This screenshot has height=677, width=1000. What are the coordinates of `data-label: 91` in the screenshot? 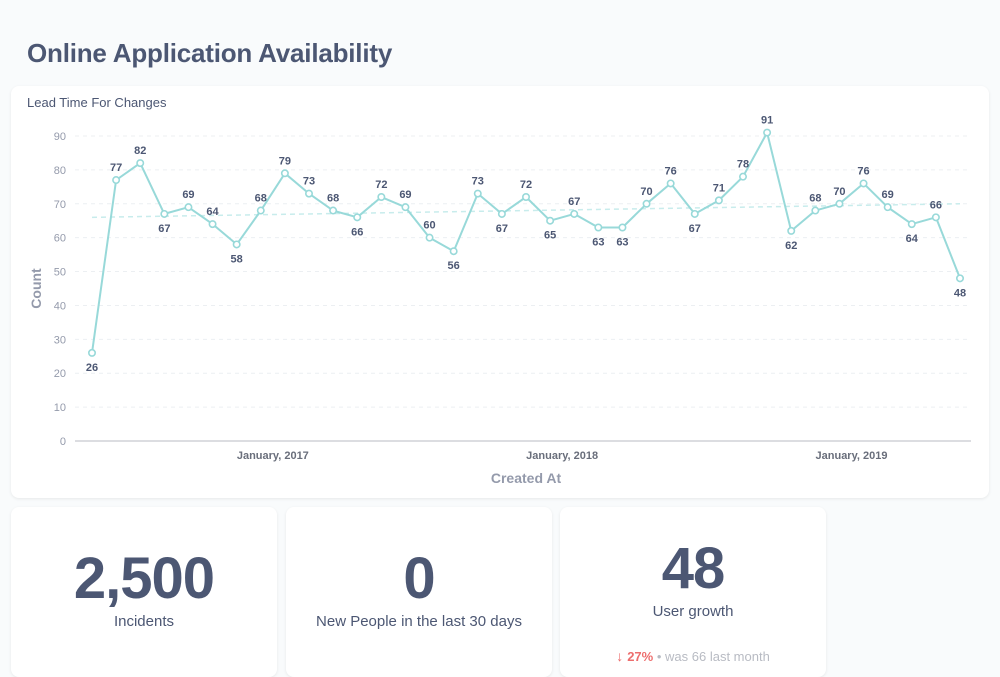 It's located at (767, 121).